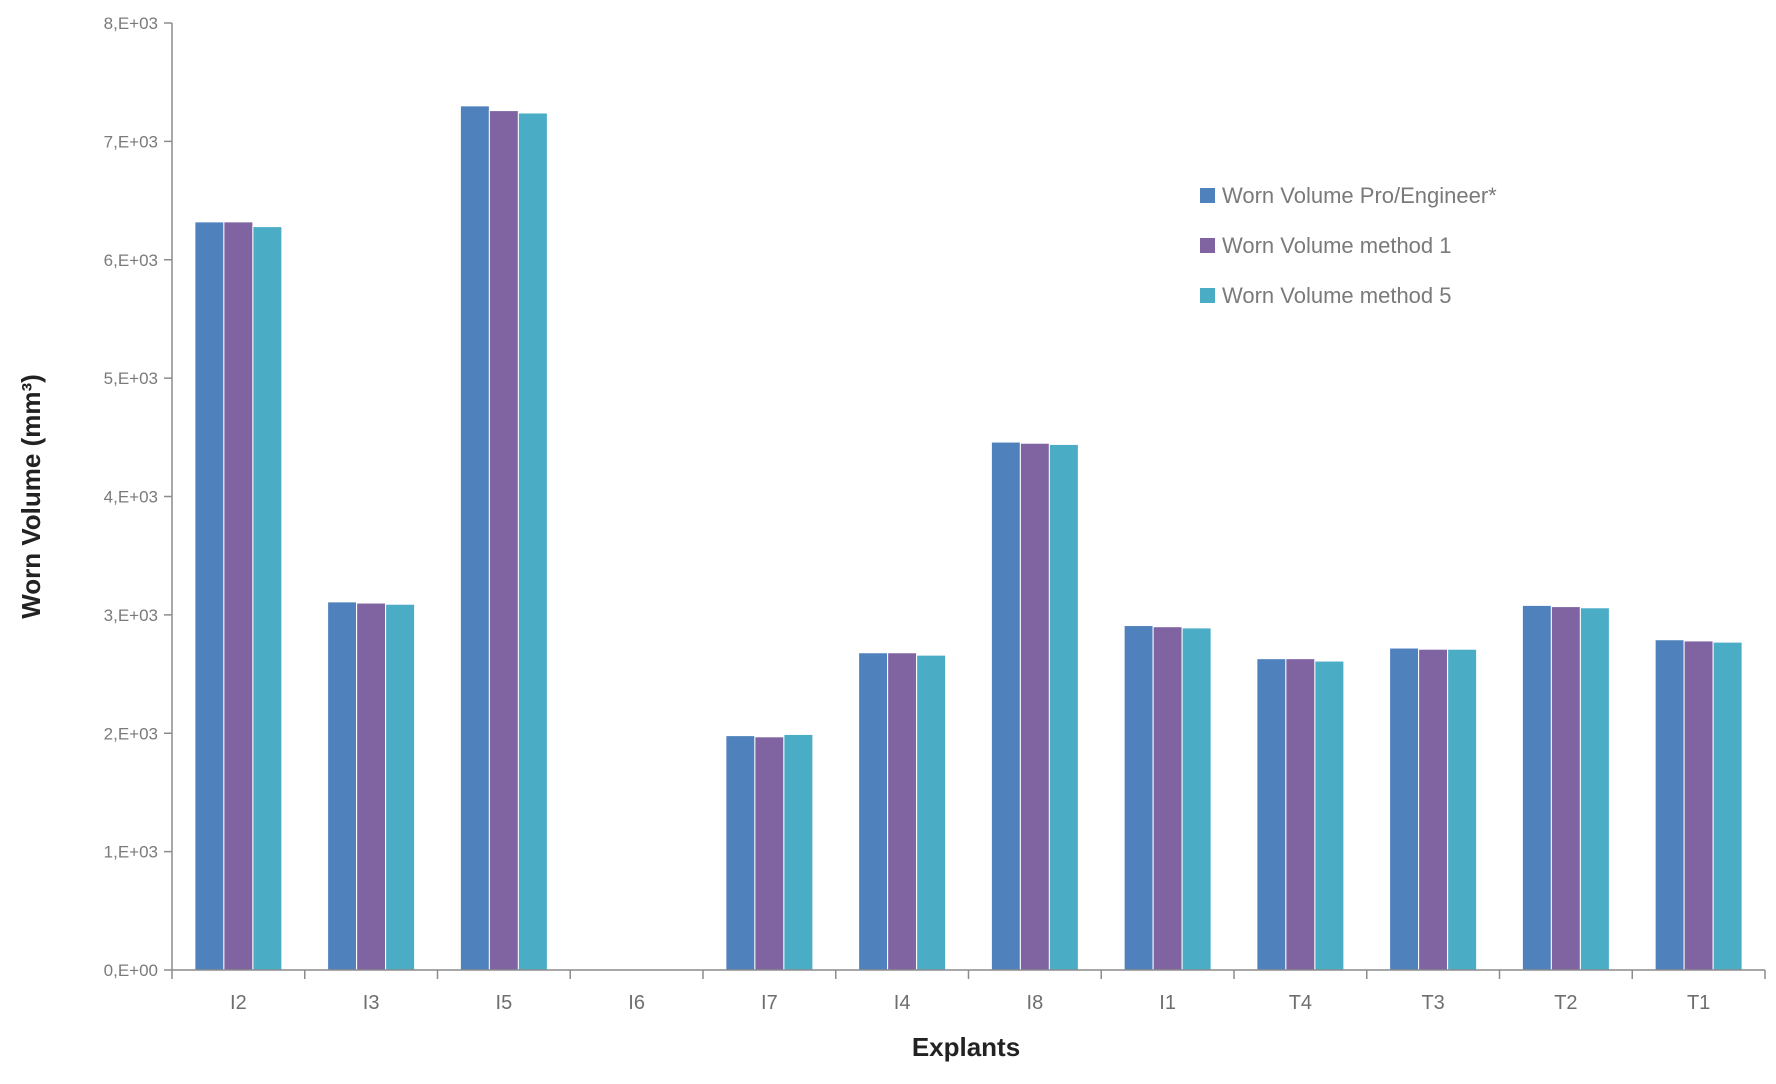 The width and height of the screenshot is (1776, 1084). Describe the element at coordinates (966, 1047) in the screenshot. I see `x-axis-title: Explants` at that location.